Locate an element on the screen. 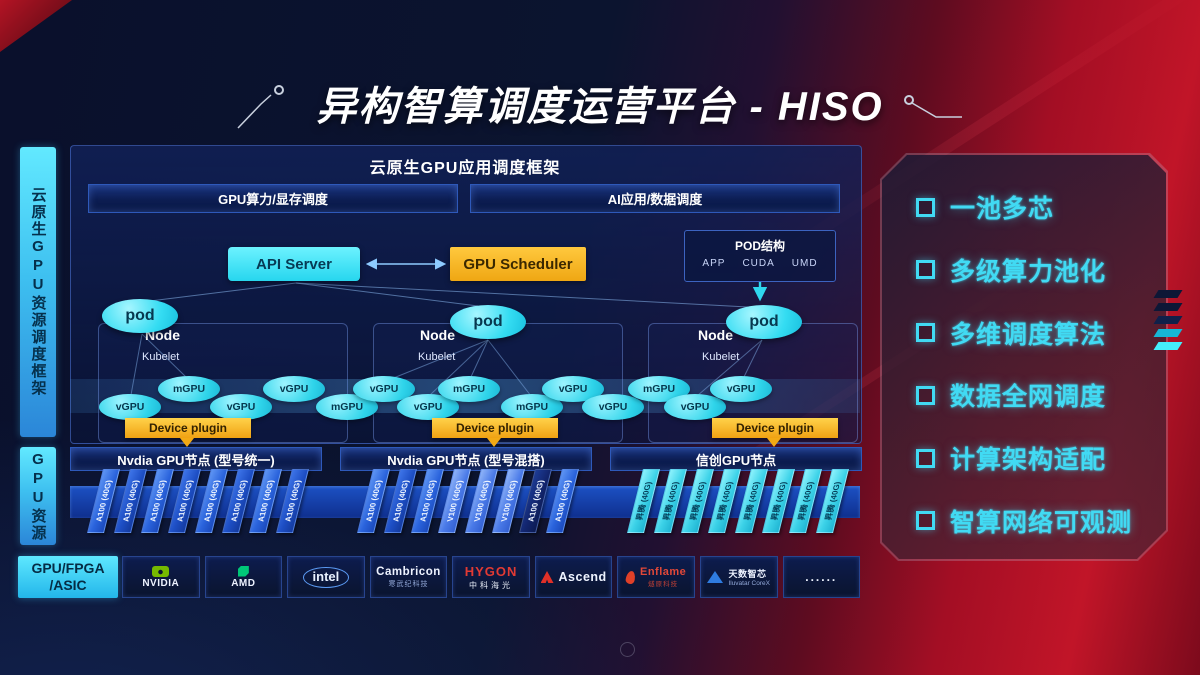 The height and width of the screenshot is (675, 1200). feature-panel: 一池多芯 多级算力池化 多维调度算法 数据全网调度 计算架构适配 智算网络可观测 is located at coordinates (1024, 357).